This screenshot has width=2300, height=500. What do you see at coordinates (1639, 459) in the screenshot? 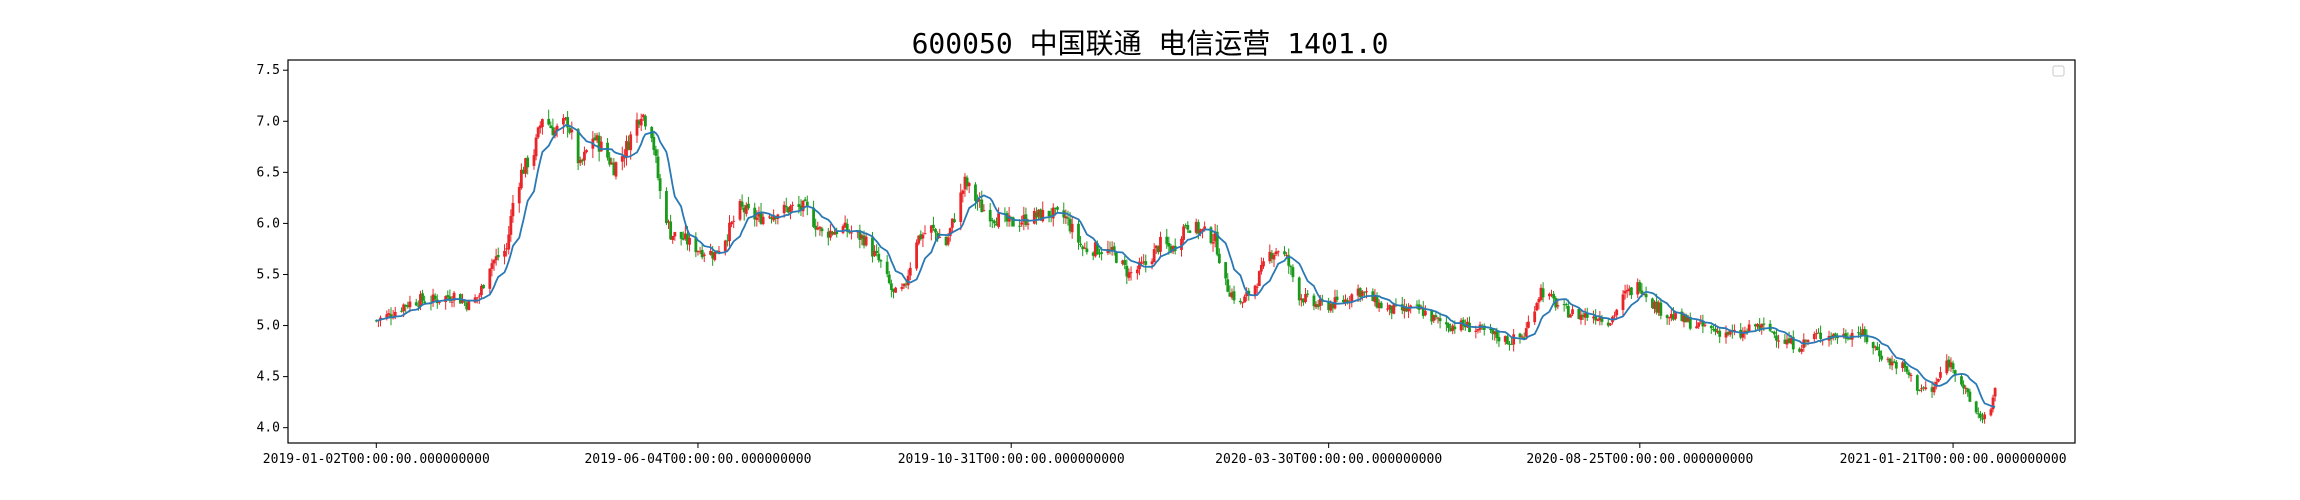
I see `x-tick-label: 2020-08-25T00:00:00.000000000` at bounding box center [1639, 459].